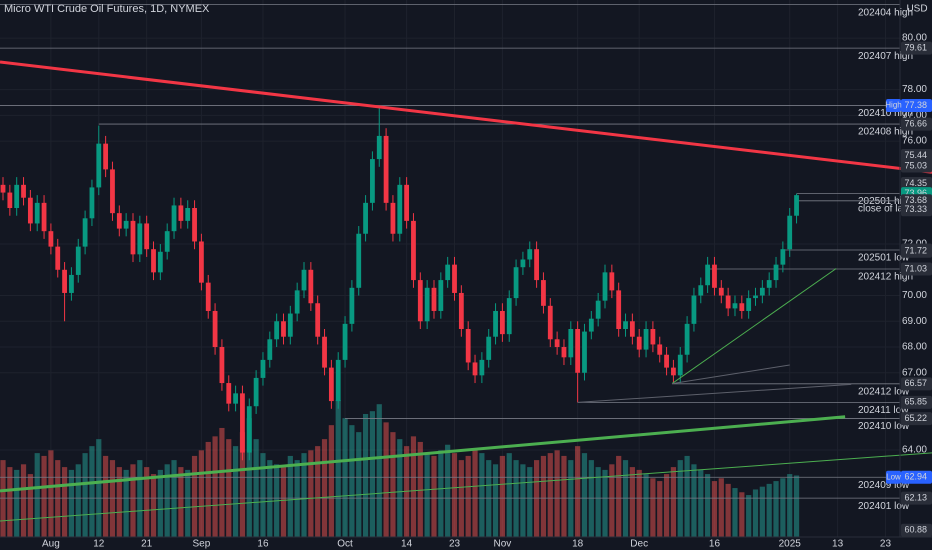 This screenshot has width=932, height=550. Describe the element at coordinates (263, 544) in the screenshot. I see `x-tick-label: 16` at that location.